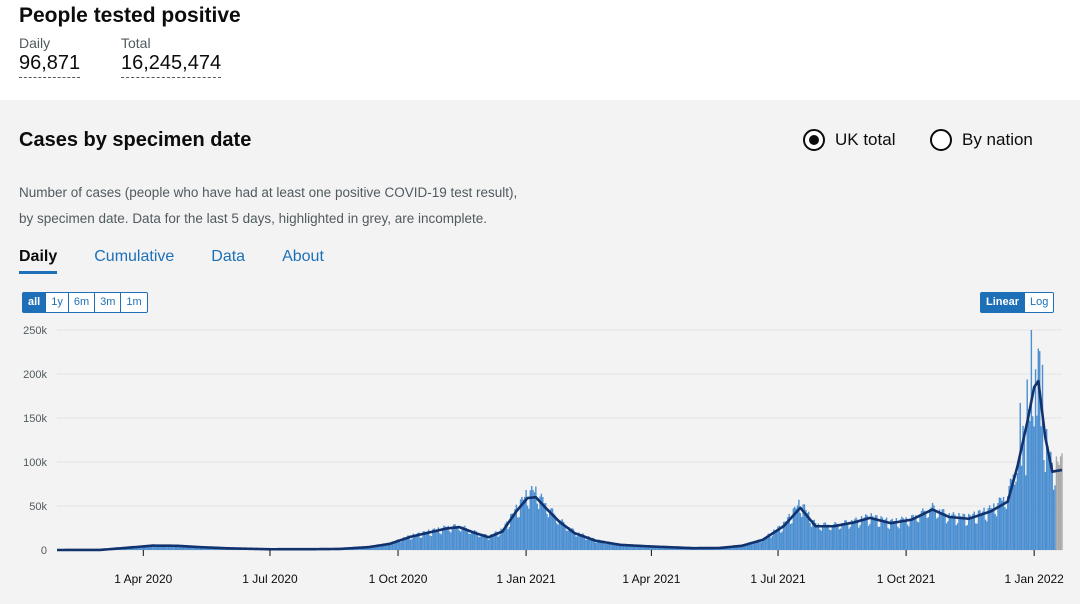 The image size is (1080, 604). Describe the element at coordinates (981, 140) in the screenshot. I see `radio-by-nation: By nation` at that location.